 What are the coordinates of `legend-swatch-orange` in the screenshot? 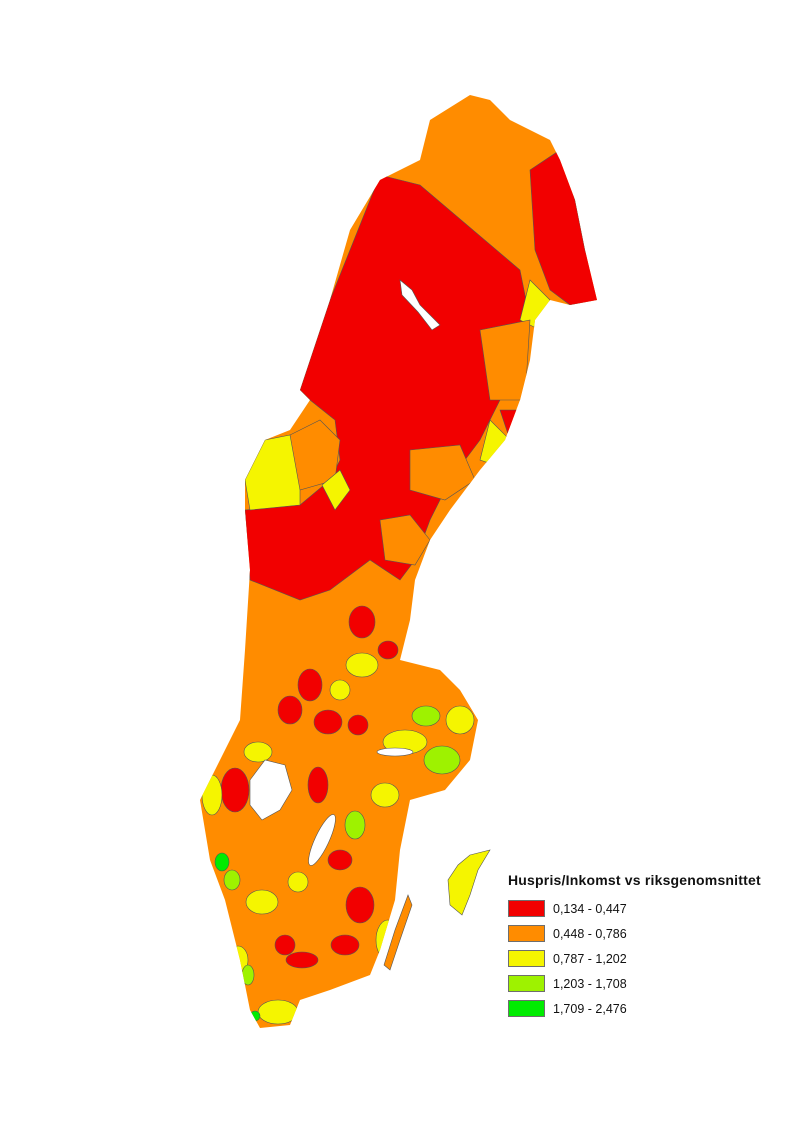 It's located at (526, 933).